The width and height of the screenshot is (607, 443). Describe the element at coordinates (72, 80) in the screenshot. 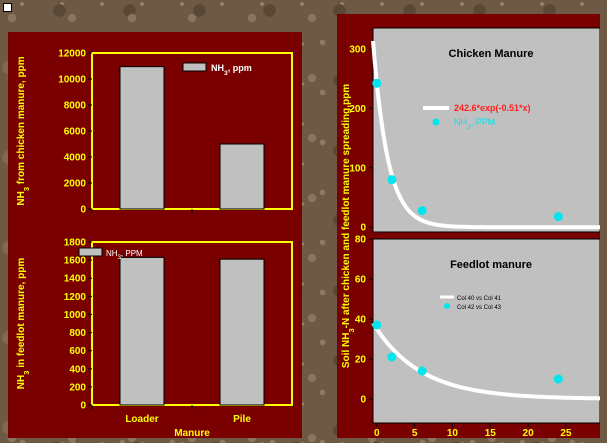

I see `y-tick-label: 10000` at that location.